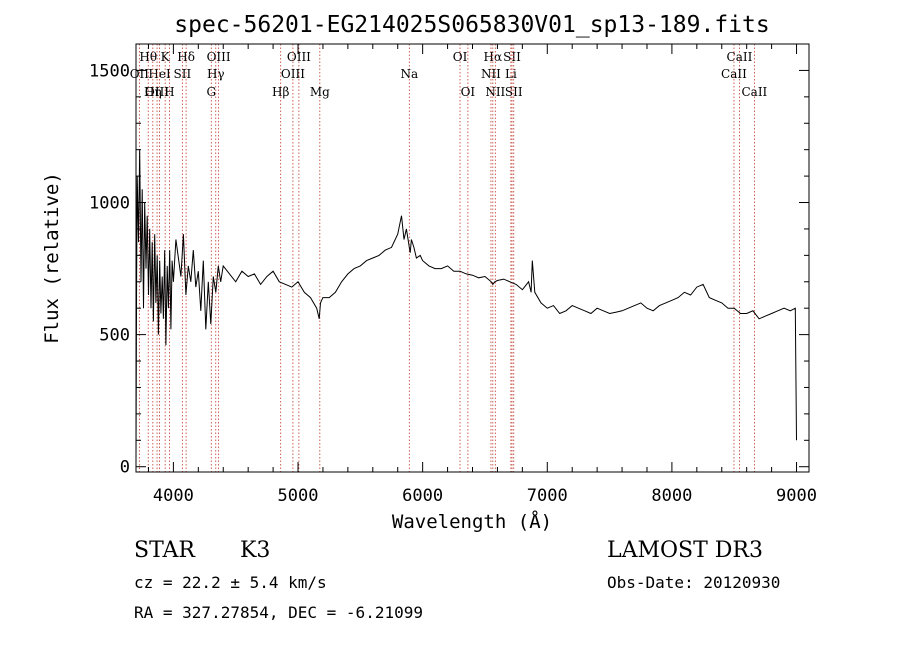 The height and width of the screenshot is (649, 900). I want to click on line-label: Hβ, so click(280, 92).